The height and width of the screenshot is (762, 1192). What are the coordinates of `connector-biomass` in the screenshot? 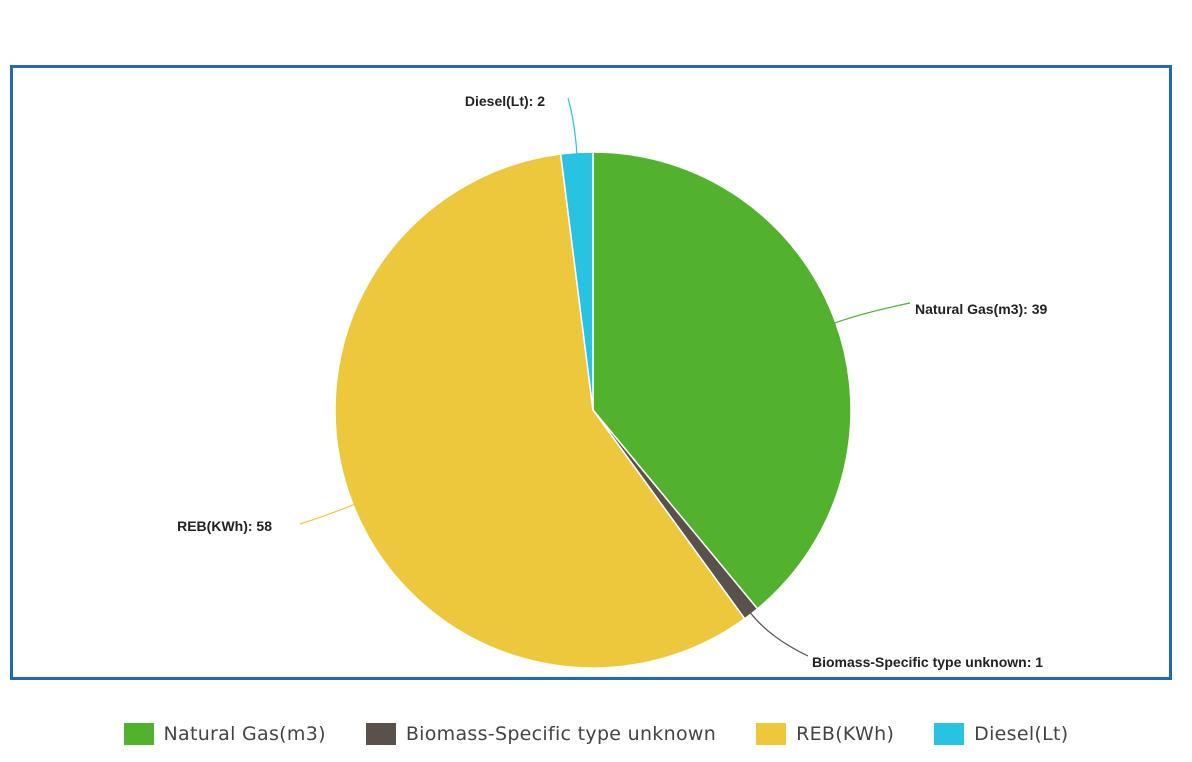 It's located at (779, 634).